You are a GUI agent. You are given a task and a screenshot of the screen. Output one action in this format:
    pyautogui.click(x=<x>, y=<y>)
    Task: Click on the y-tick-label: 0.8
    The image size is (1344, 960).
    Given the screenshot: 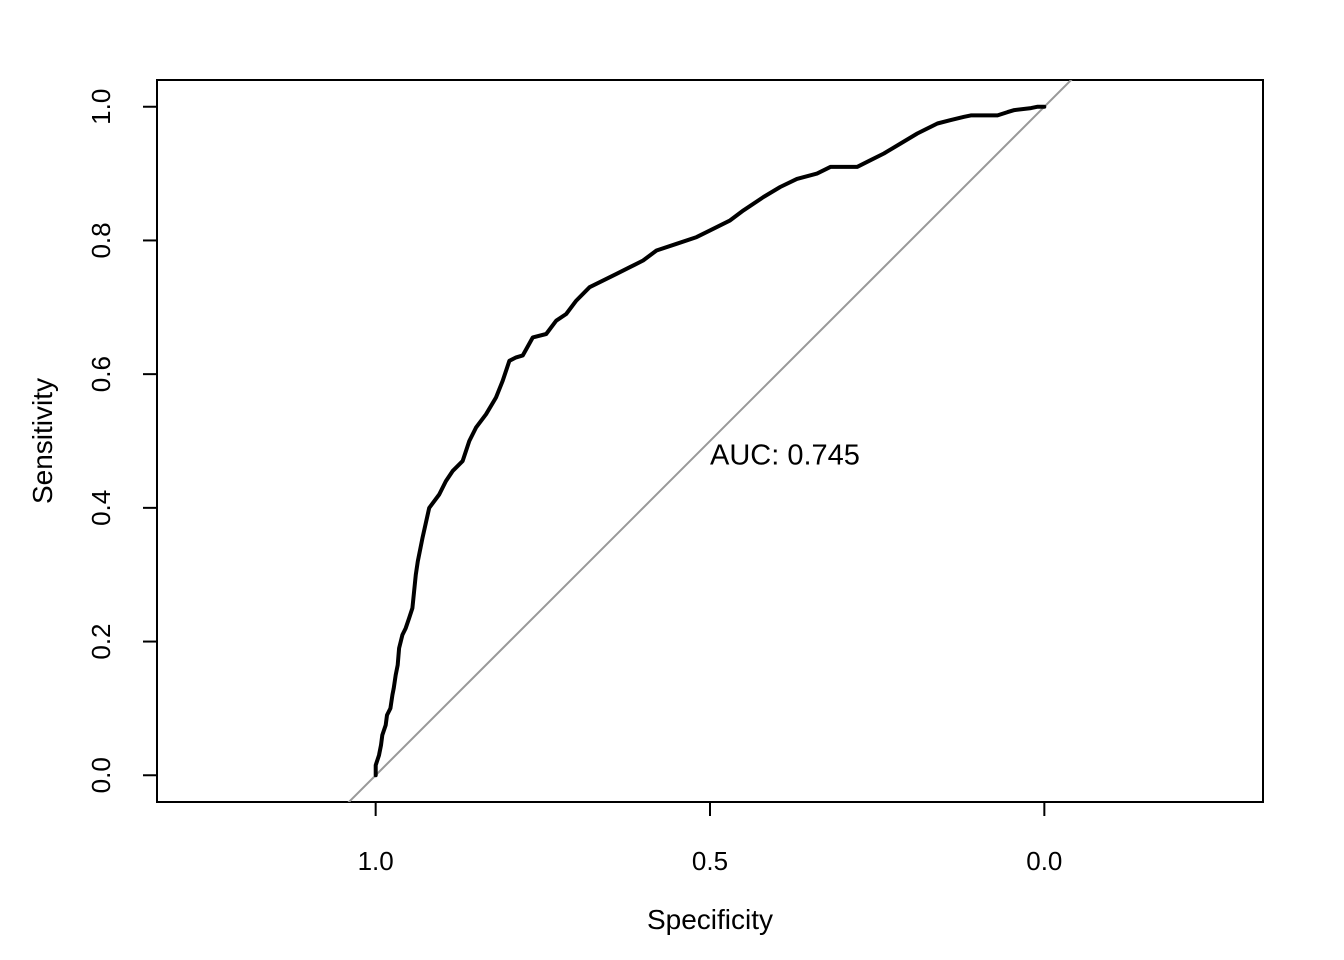 What is the action you would take?
    pyautogui.click(x=101, y=240)
    